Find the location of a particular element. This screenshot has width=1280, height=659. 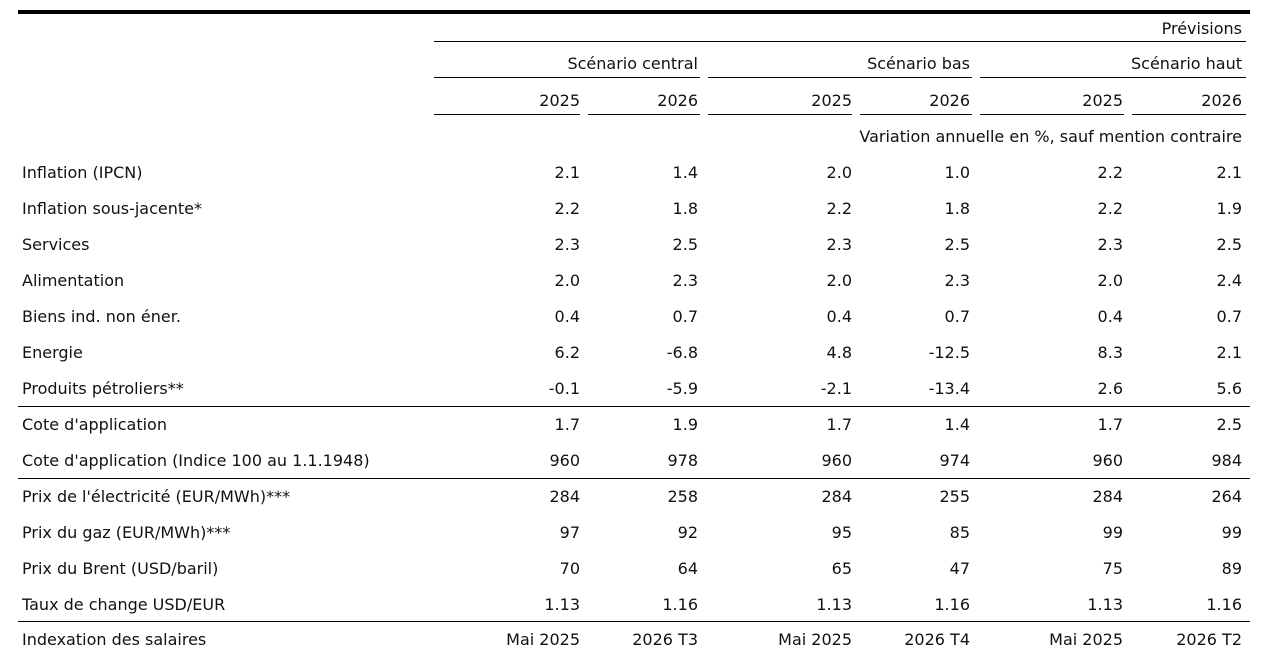

row-label: Prix du gaz (EUR/MWh)*** is located at coordinates (126, 532).